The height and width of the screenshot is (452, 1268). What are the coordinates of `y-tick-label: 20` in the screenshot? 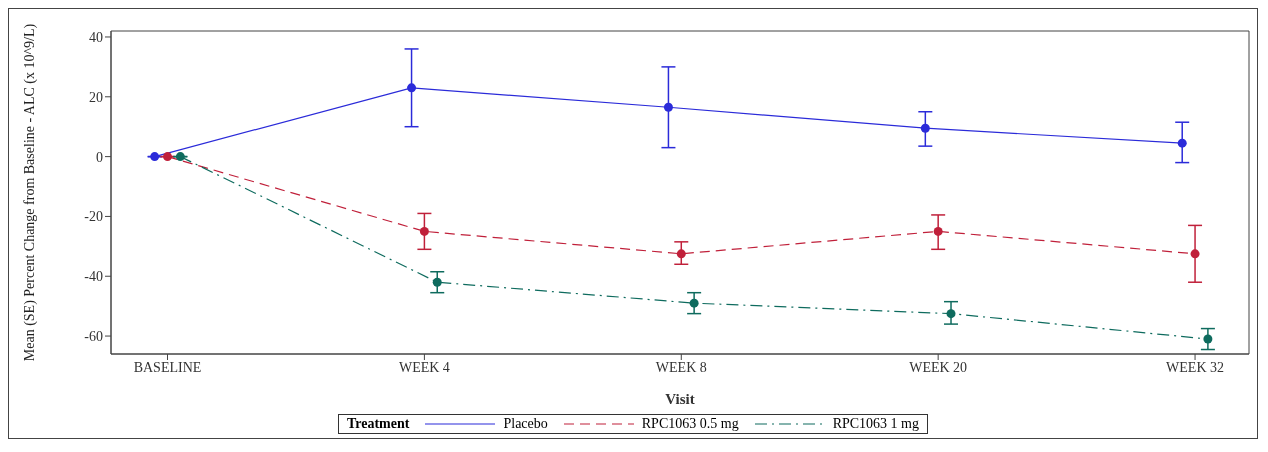 It's located at (96, 97).